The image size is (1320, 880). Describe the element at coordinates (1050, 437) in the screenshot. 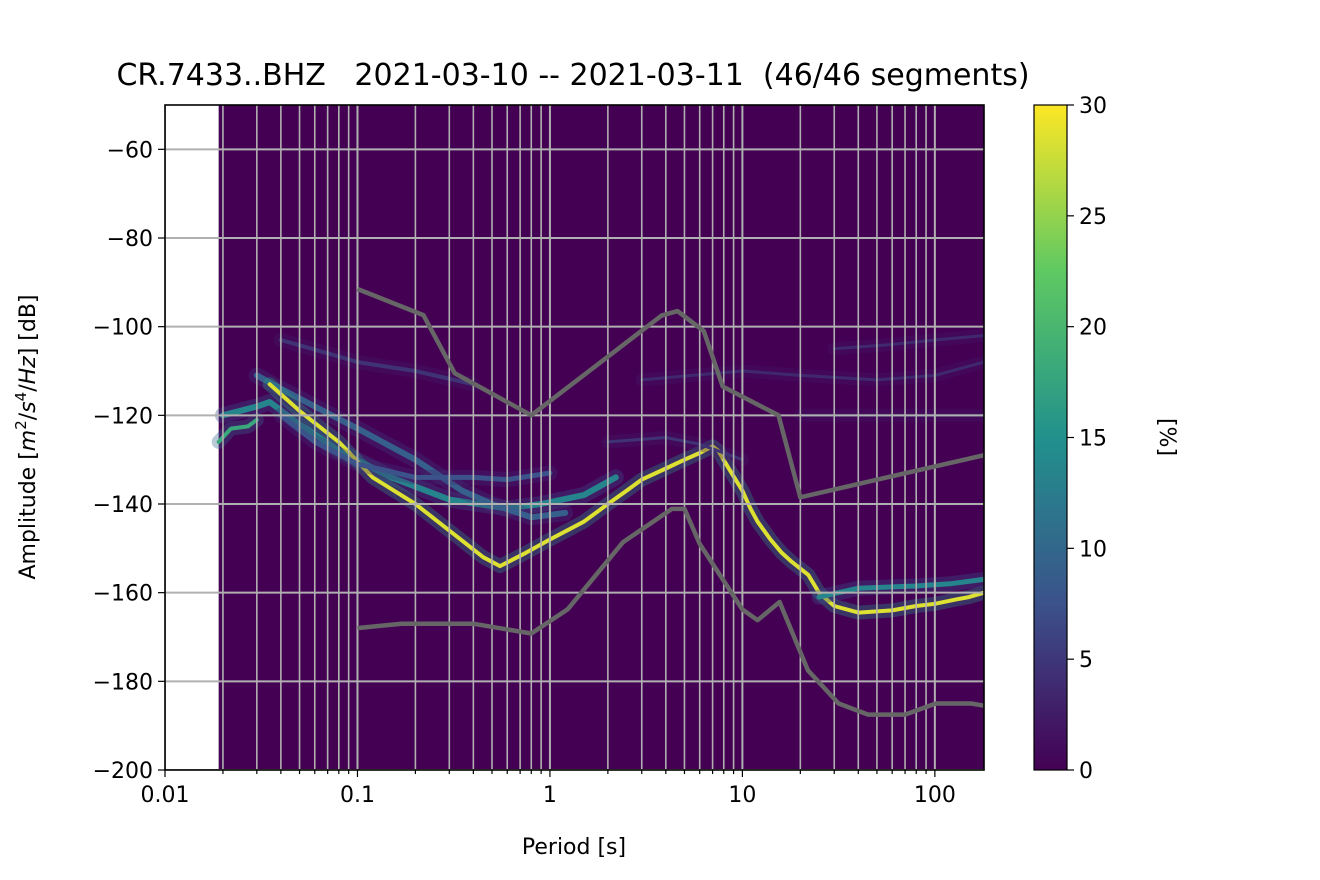

I see `colorbar-gradient` at that location.